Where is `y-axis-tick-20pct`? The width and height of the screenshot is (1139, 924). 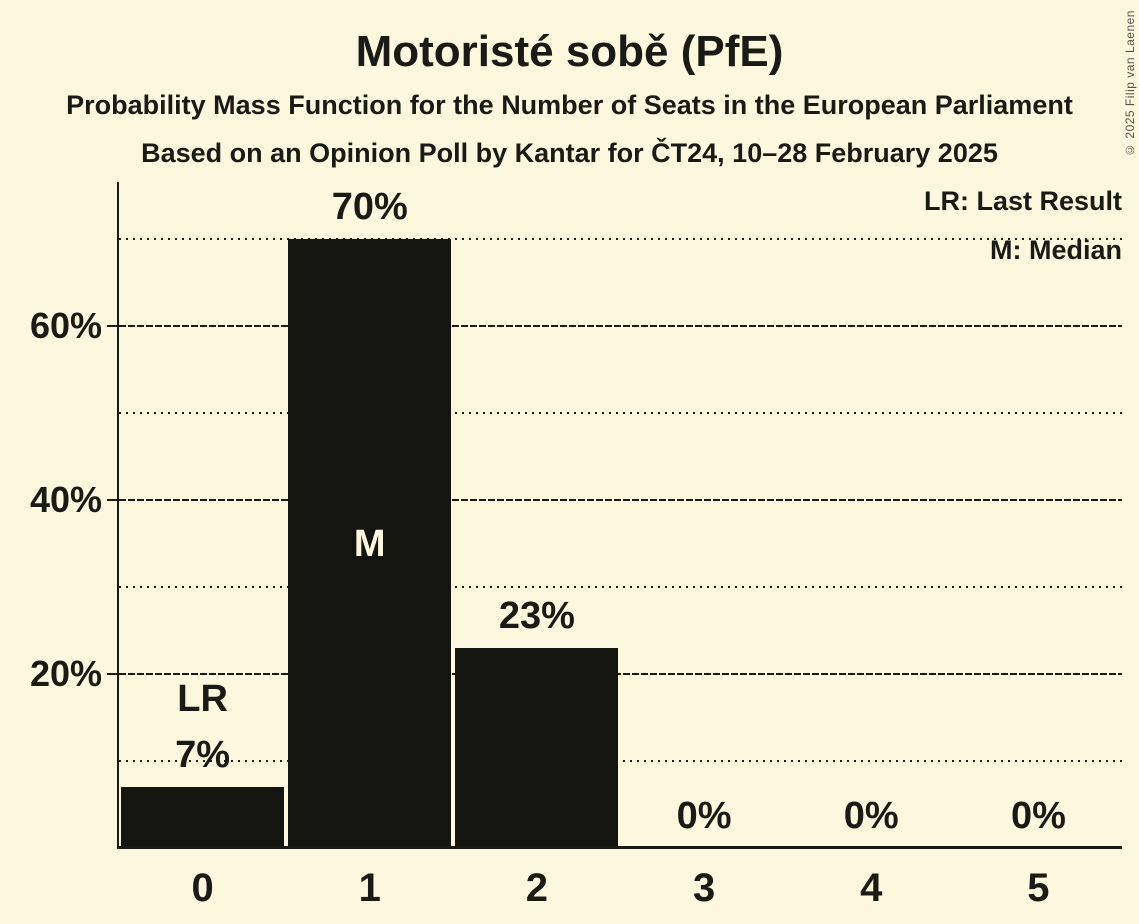 y-axis-tick-20pct is located at coordinates (113, 674).